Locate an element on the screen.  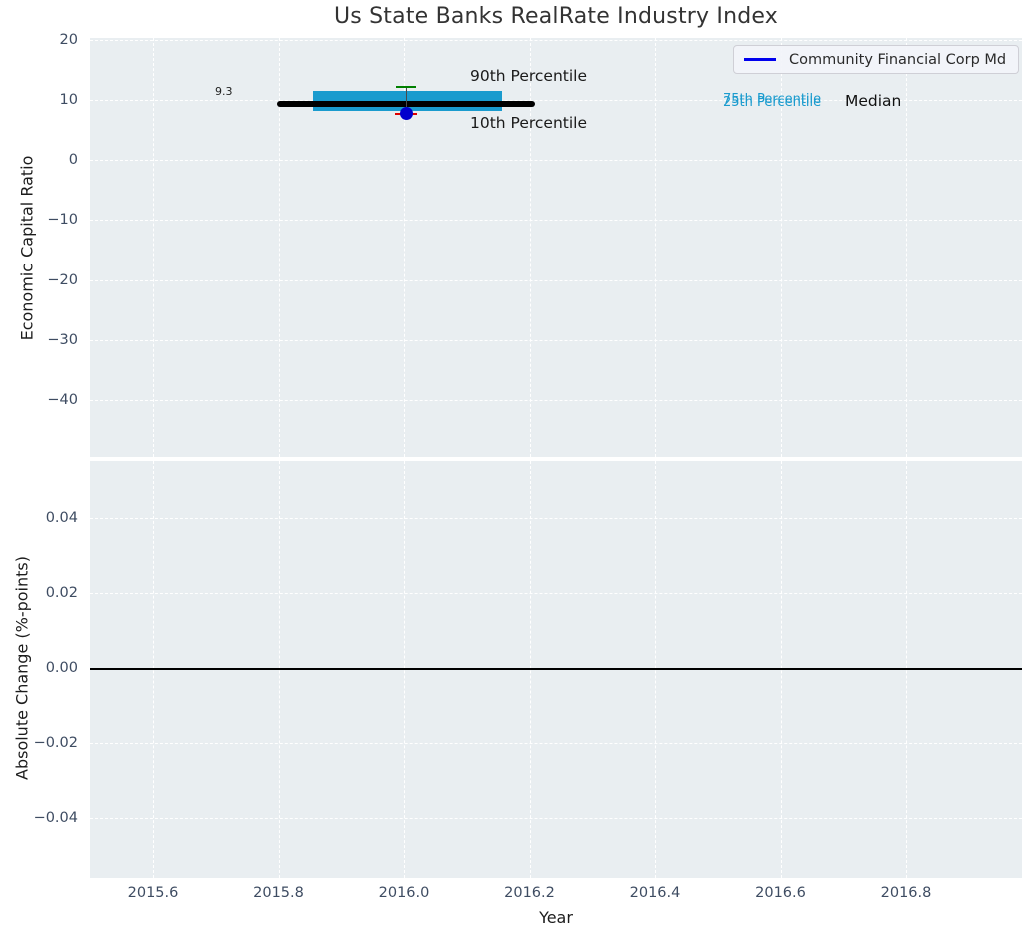
company-data-point is located at coordinates (406, 113).